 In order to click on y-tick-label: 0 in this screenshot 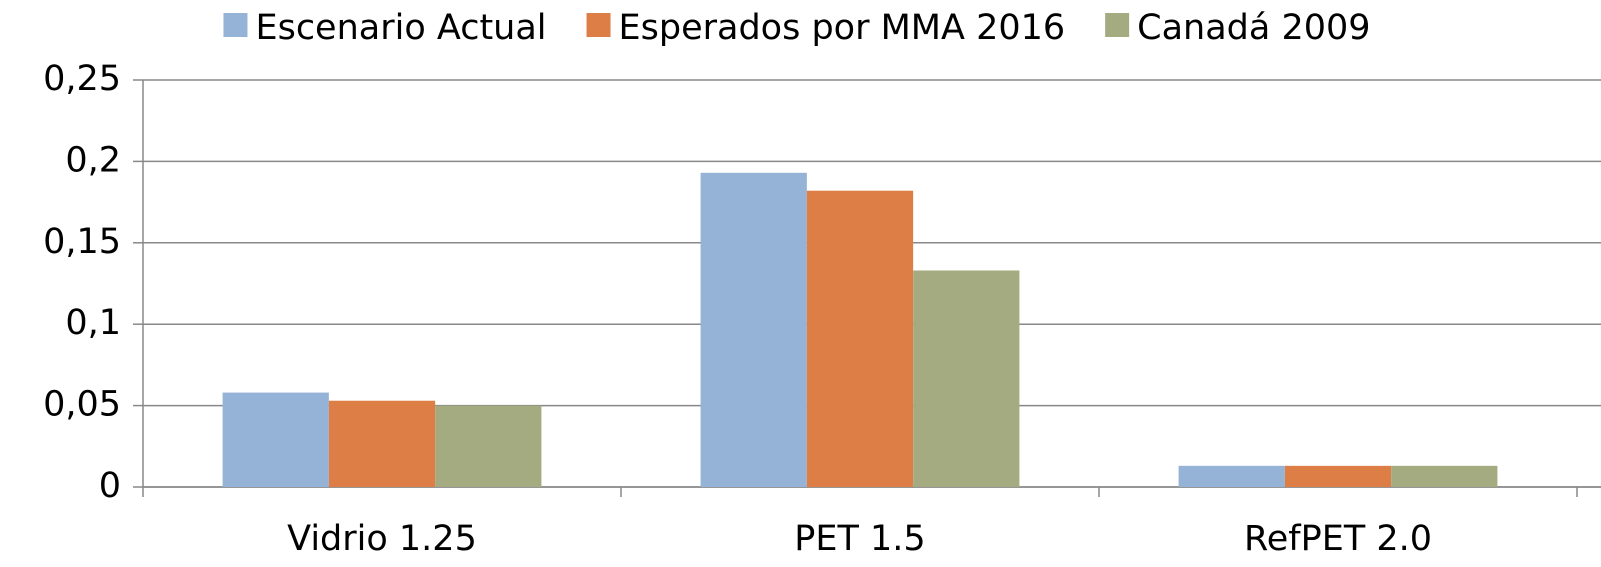, I will do `click(110, 486)`.